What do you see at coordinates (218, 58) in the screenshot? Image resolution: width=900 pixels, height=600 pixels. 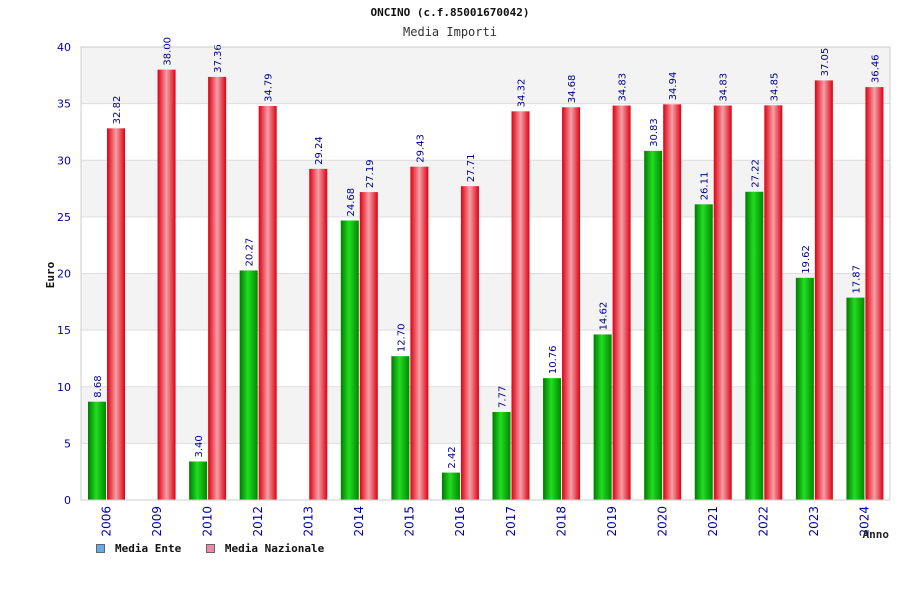 I see `data-label: 37.36` at bounding box center [218, 58].